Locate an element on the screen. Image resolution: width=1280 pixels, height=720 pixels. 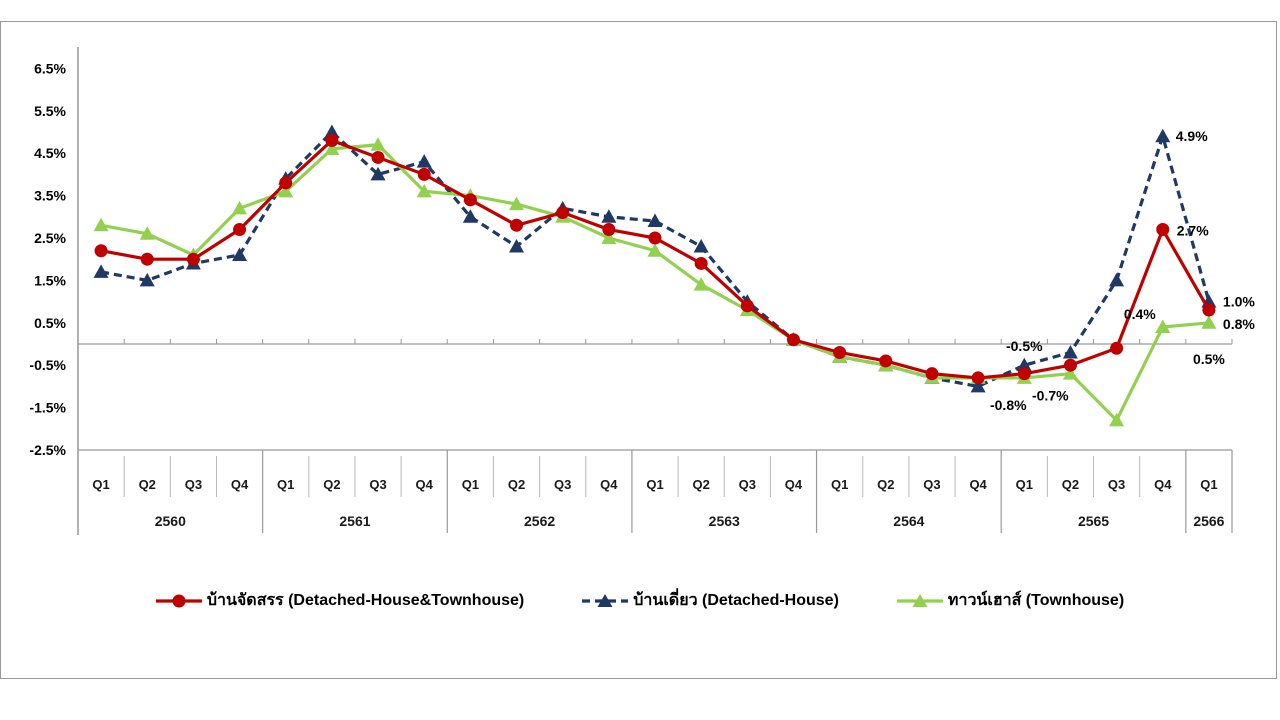
legend-item-detached-townhouse: บ้านจัดสรร (Detached-House&Townhouse) is located at coordinates (340, 600).